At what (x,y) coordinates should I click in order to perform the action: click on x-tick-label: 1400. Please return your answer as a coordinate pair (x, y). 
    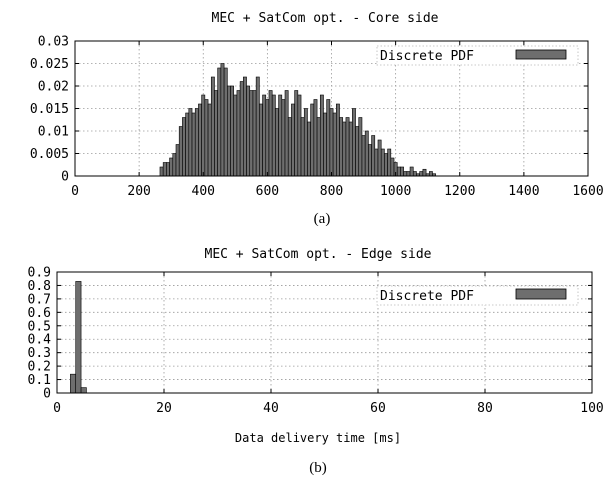
    Looking at the image, I should click on (523, 191).